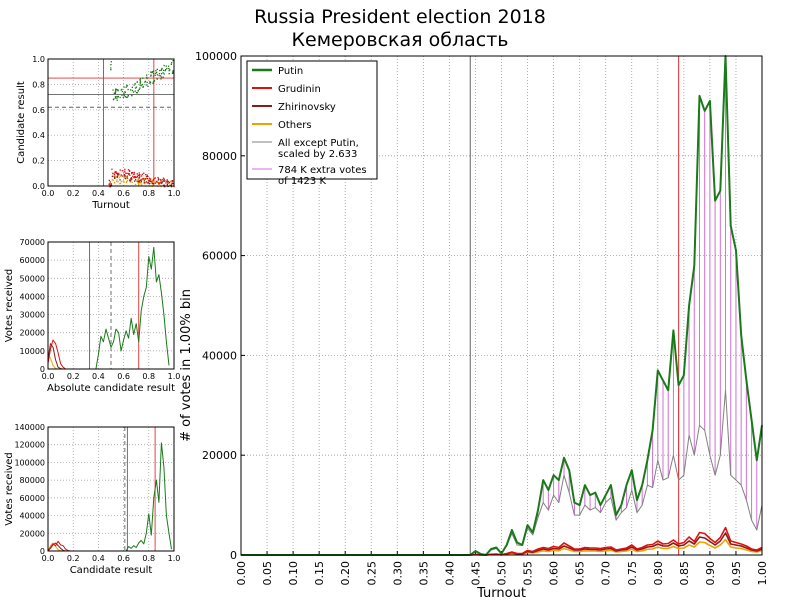 The image size is (800, 600). Describe the element at coordinates (32, 260) in the screenshot. I see `y-tick-label: 60000` at that location.